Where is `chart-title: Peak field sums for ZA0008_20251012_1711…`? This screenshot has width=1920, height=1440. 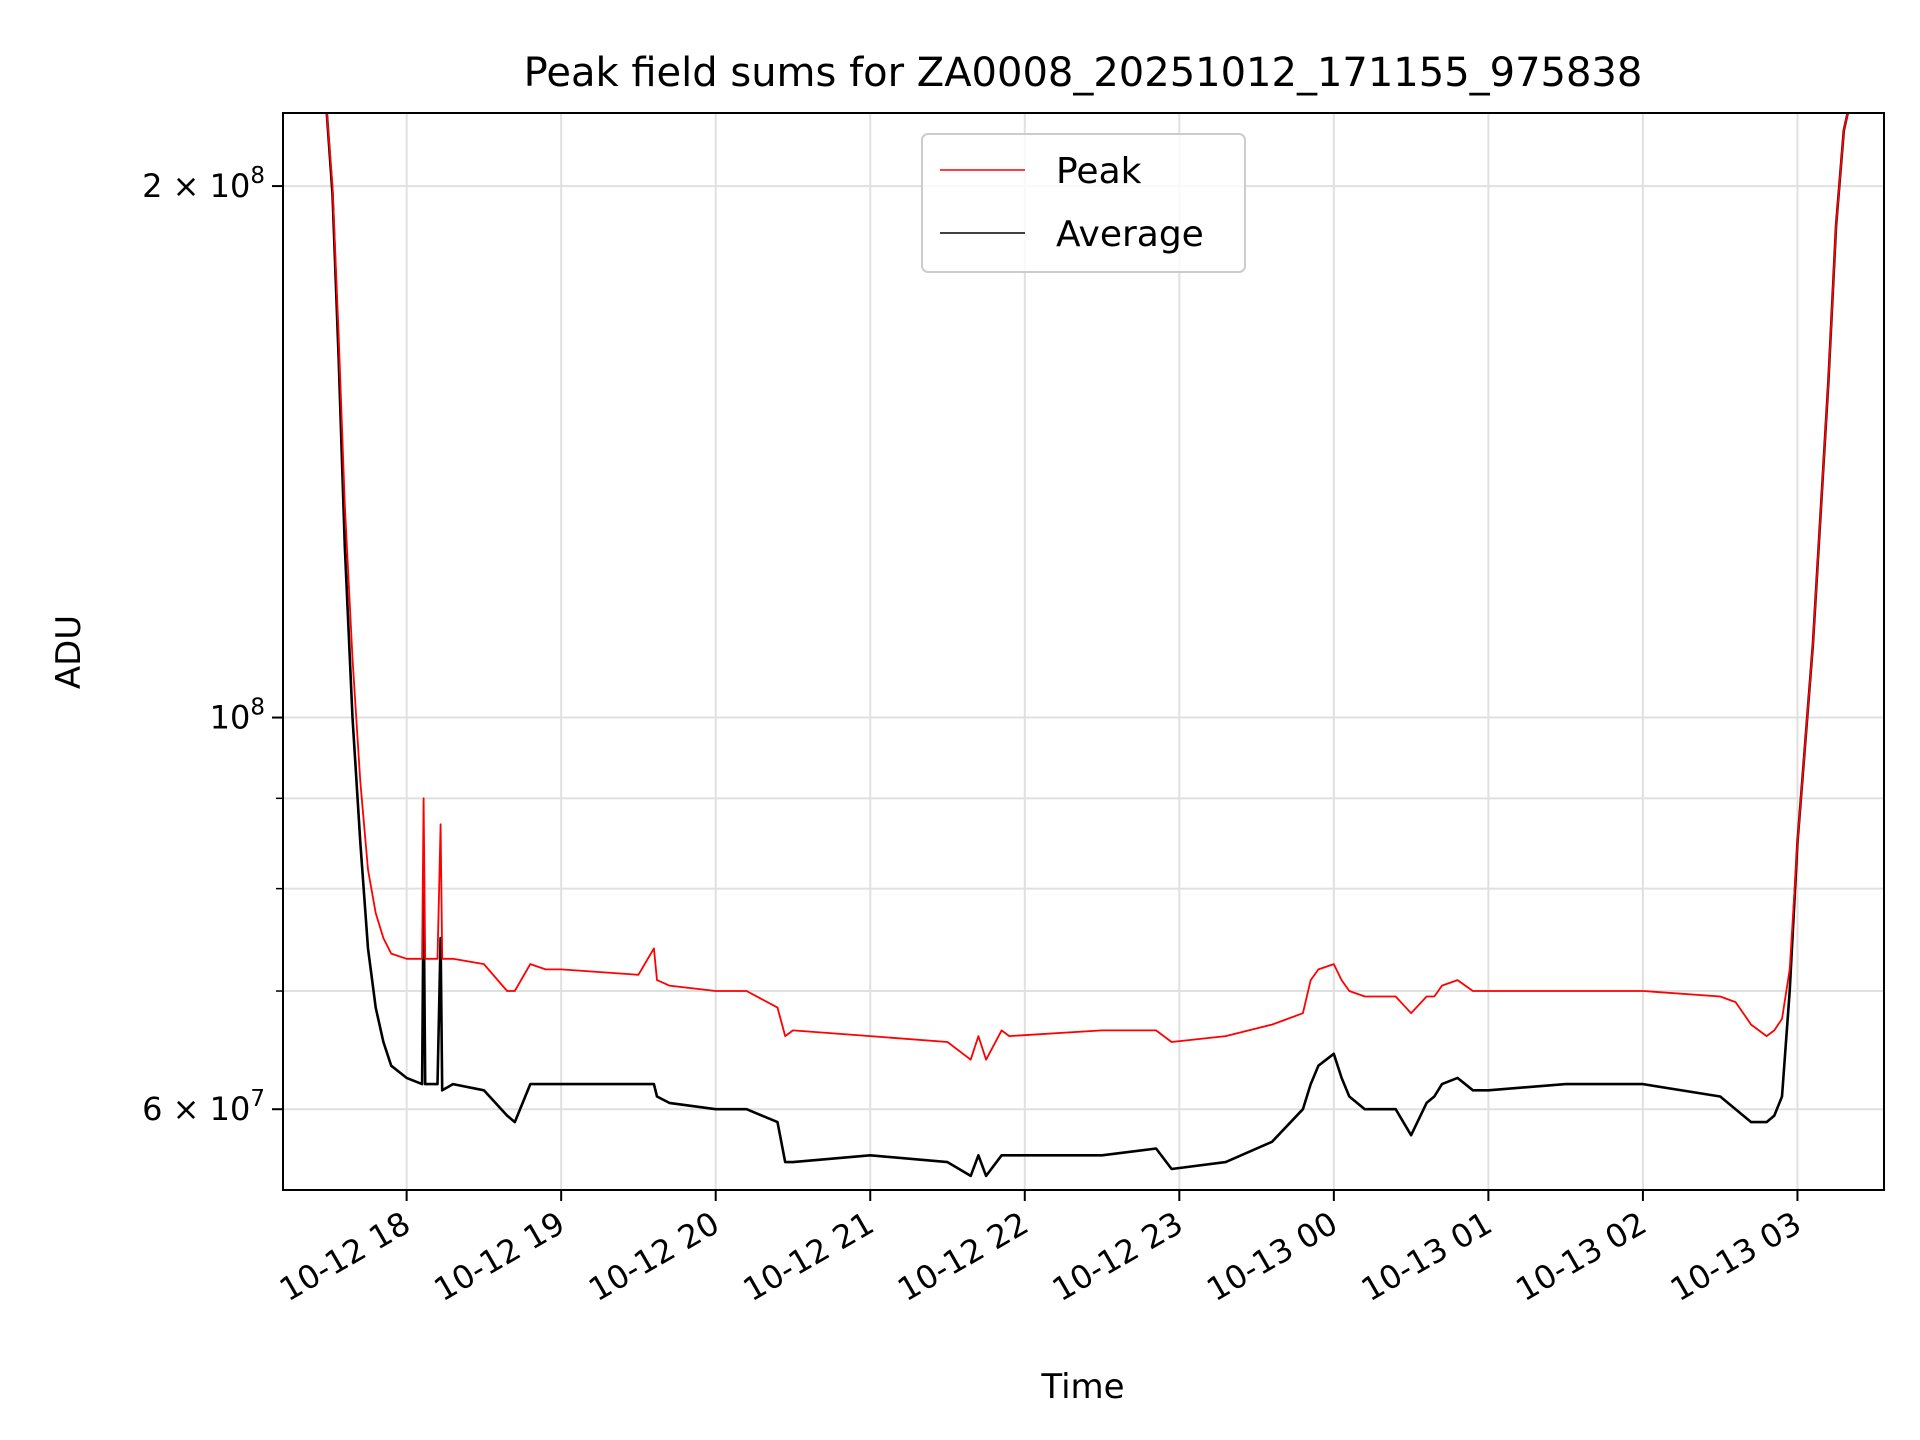 chart-title: Peak field sums for ZA0008_20251012_1711… is located at coordinates (1083, 73).